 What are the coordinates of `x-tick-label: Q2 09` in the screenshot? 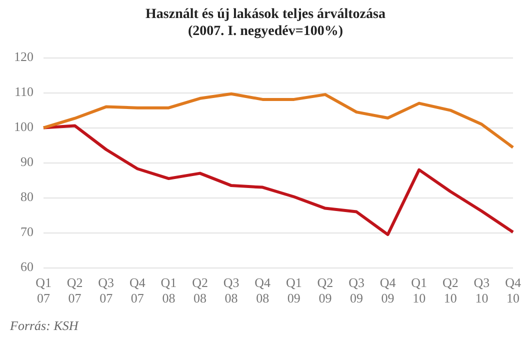 It's located at (325, 290).